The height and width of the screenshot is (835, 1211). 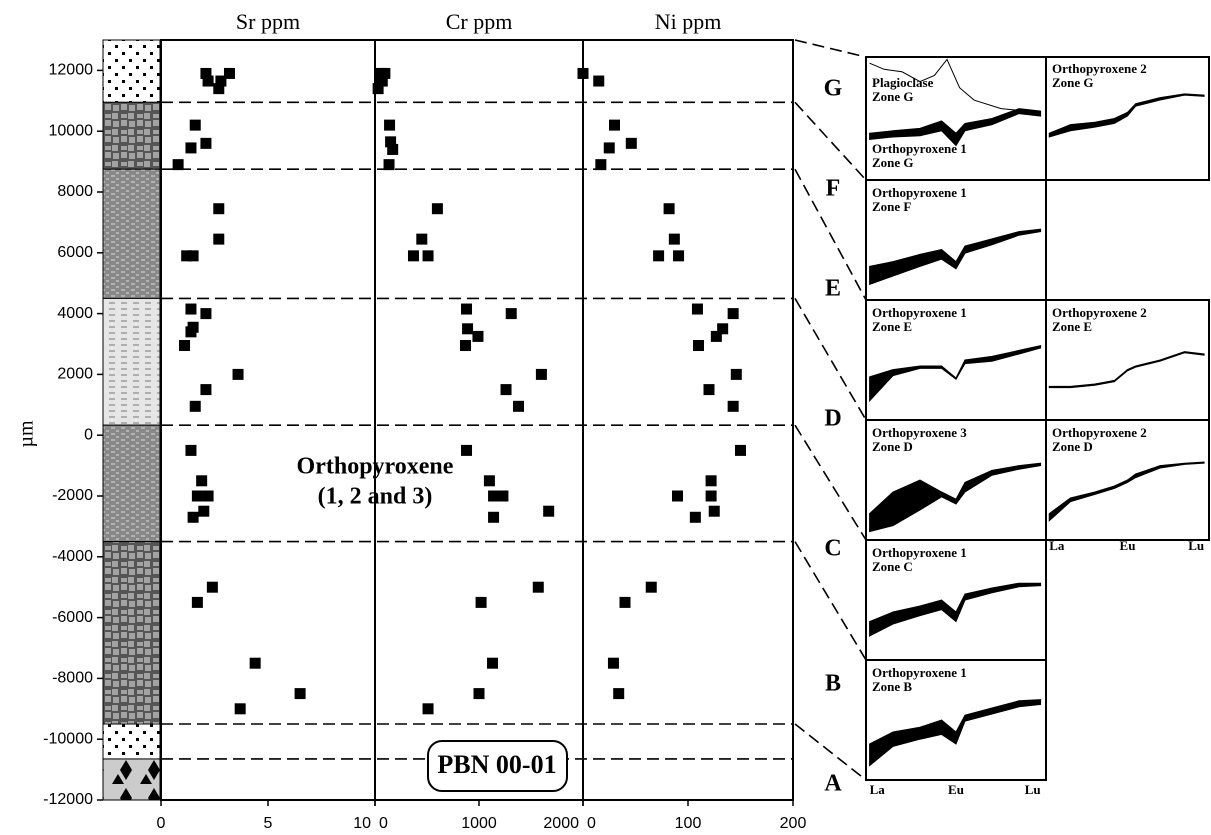 What do you see at coordinates (893, 162) in the screenshot?
I see `ree-label: Zone G` at bounding box center [893, 162].